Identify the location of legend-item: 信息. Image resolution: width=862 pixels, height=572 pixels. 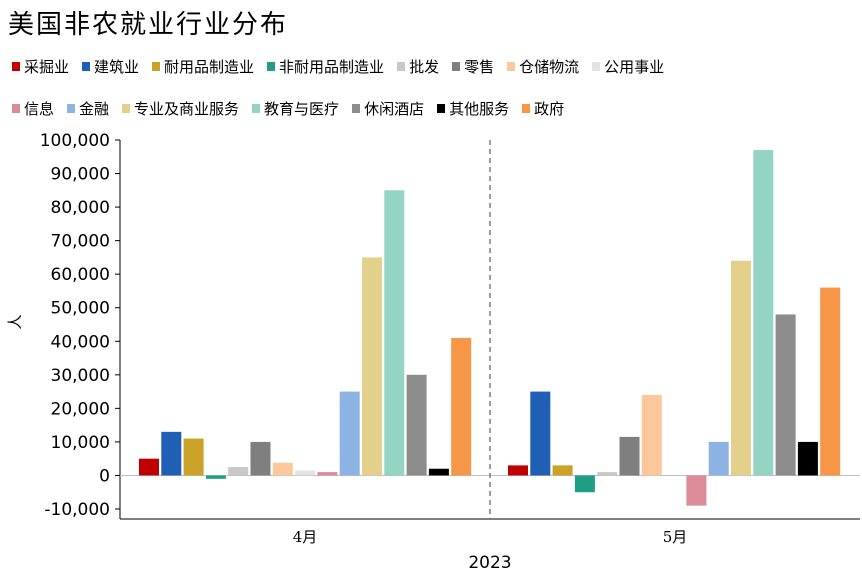
(33, 108).